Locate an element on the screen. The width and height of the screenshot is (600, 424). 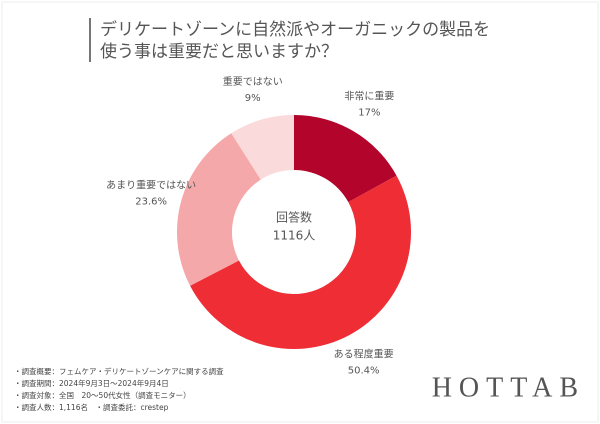
slice-label: 重要ではない is located at coordinates (253, 81).